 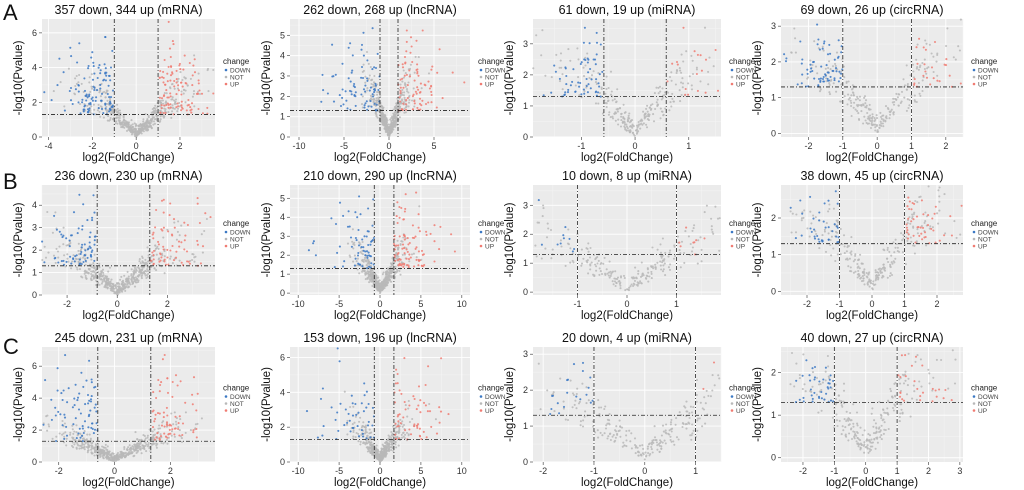 I want to click on y-tick-label: 6, so click(x=34, y=33).